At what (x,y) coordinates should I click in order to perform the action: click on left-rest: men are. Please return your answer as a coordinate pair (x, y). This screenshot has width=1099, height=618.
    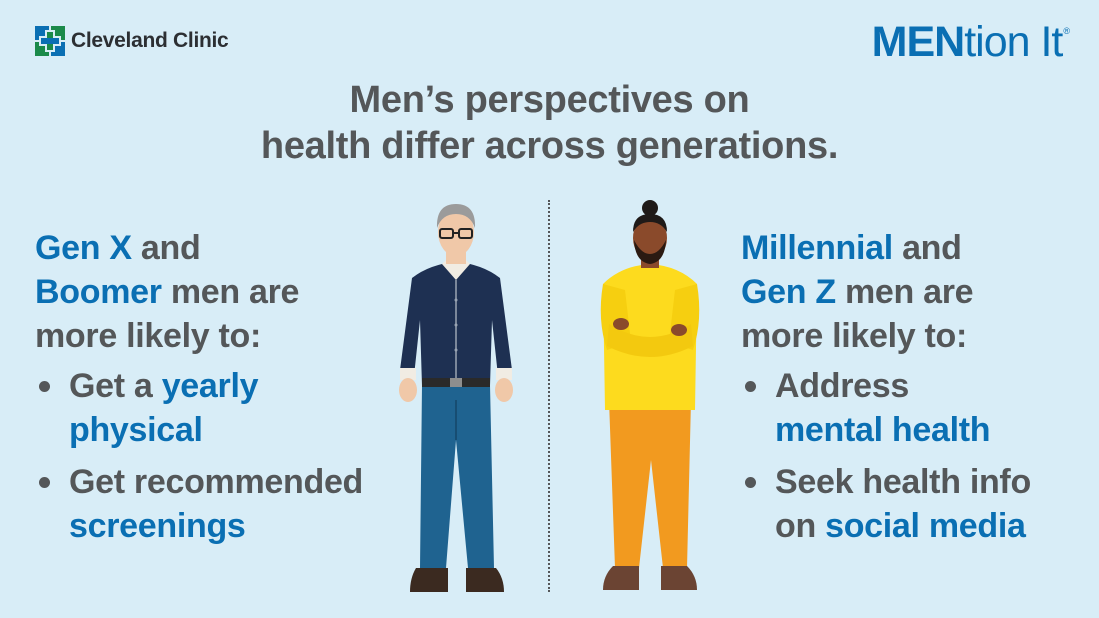
    Looking at the image, I should click on (230, 292).